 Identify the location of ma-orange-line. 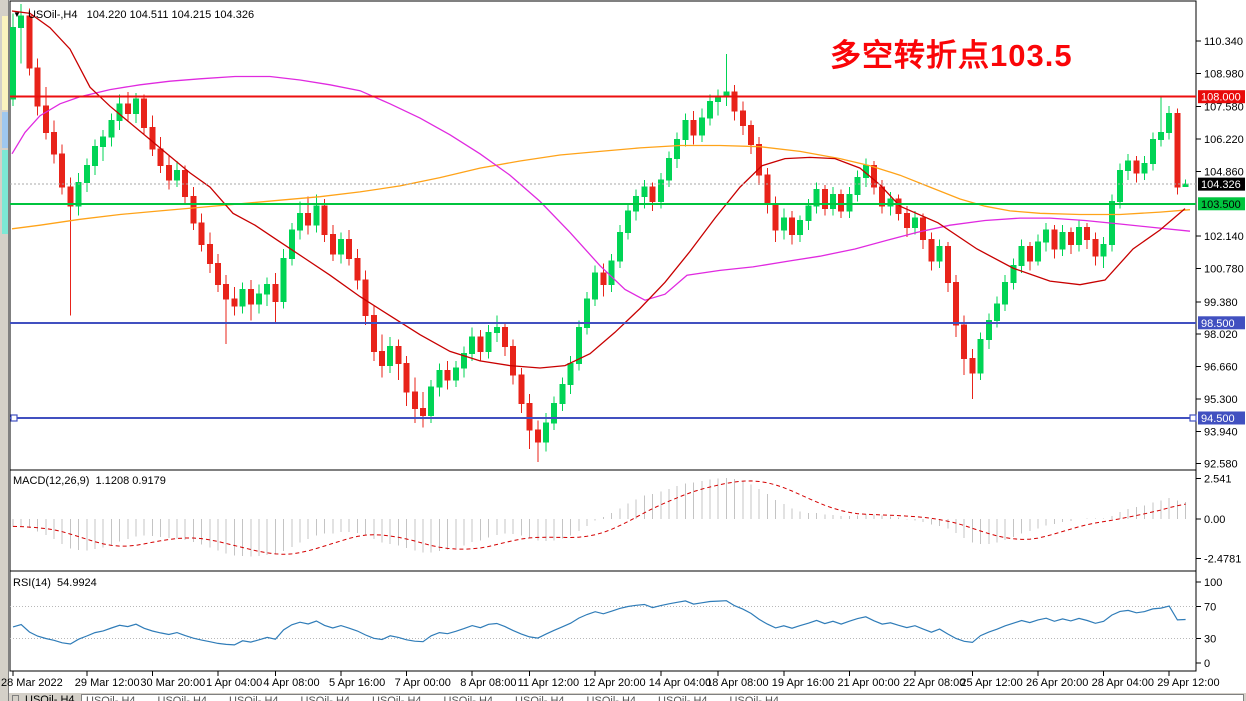
(601, 187).